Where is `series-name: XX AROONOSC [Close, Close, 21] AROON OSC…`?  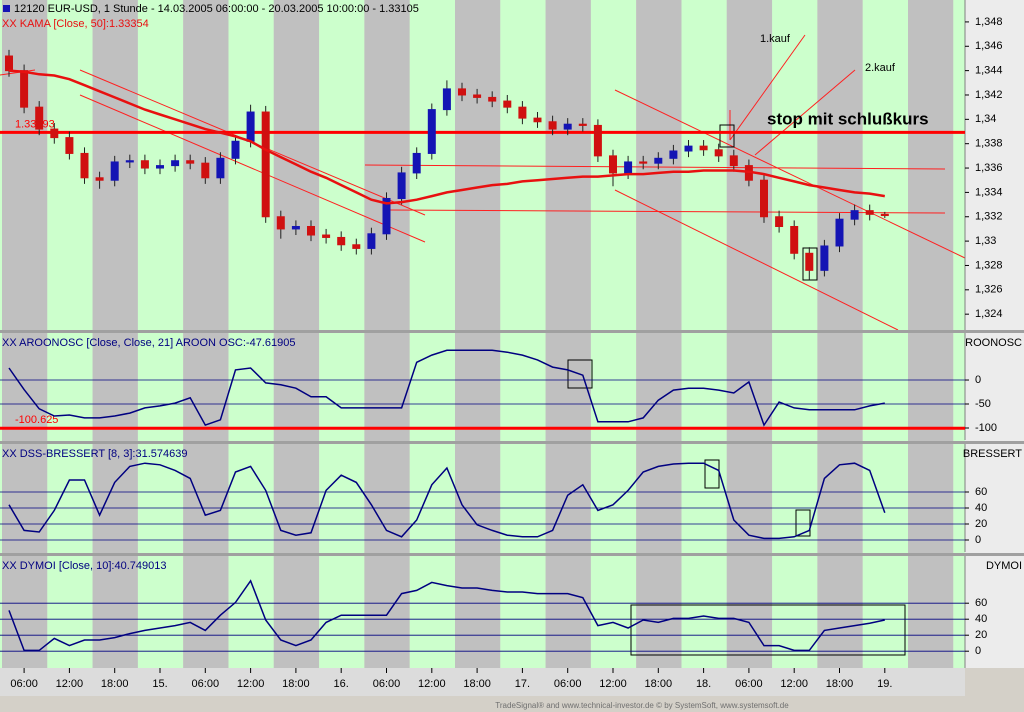
series-name: XX AROONOSC [Close, Close, 21] AROON OSC… is located at coordinates (148, 343).